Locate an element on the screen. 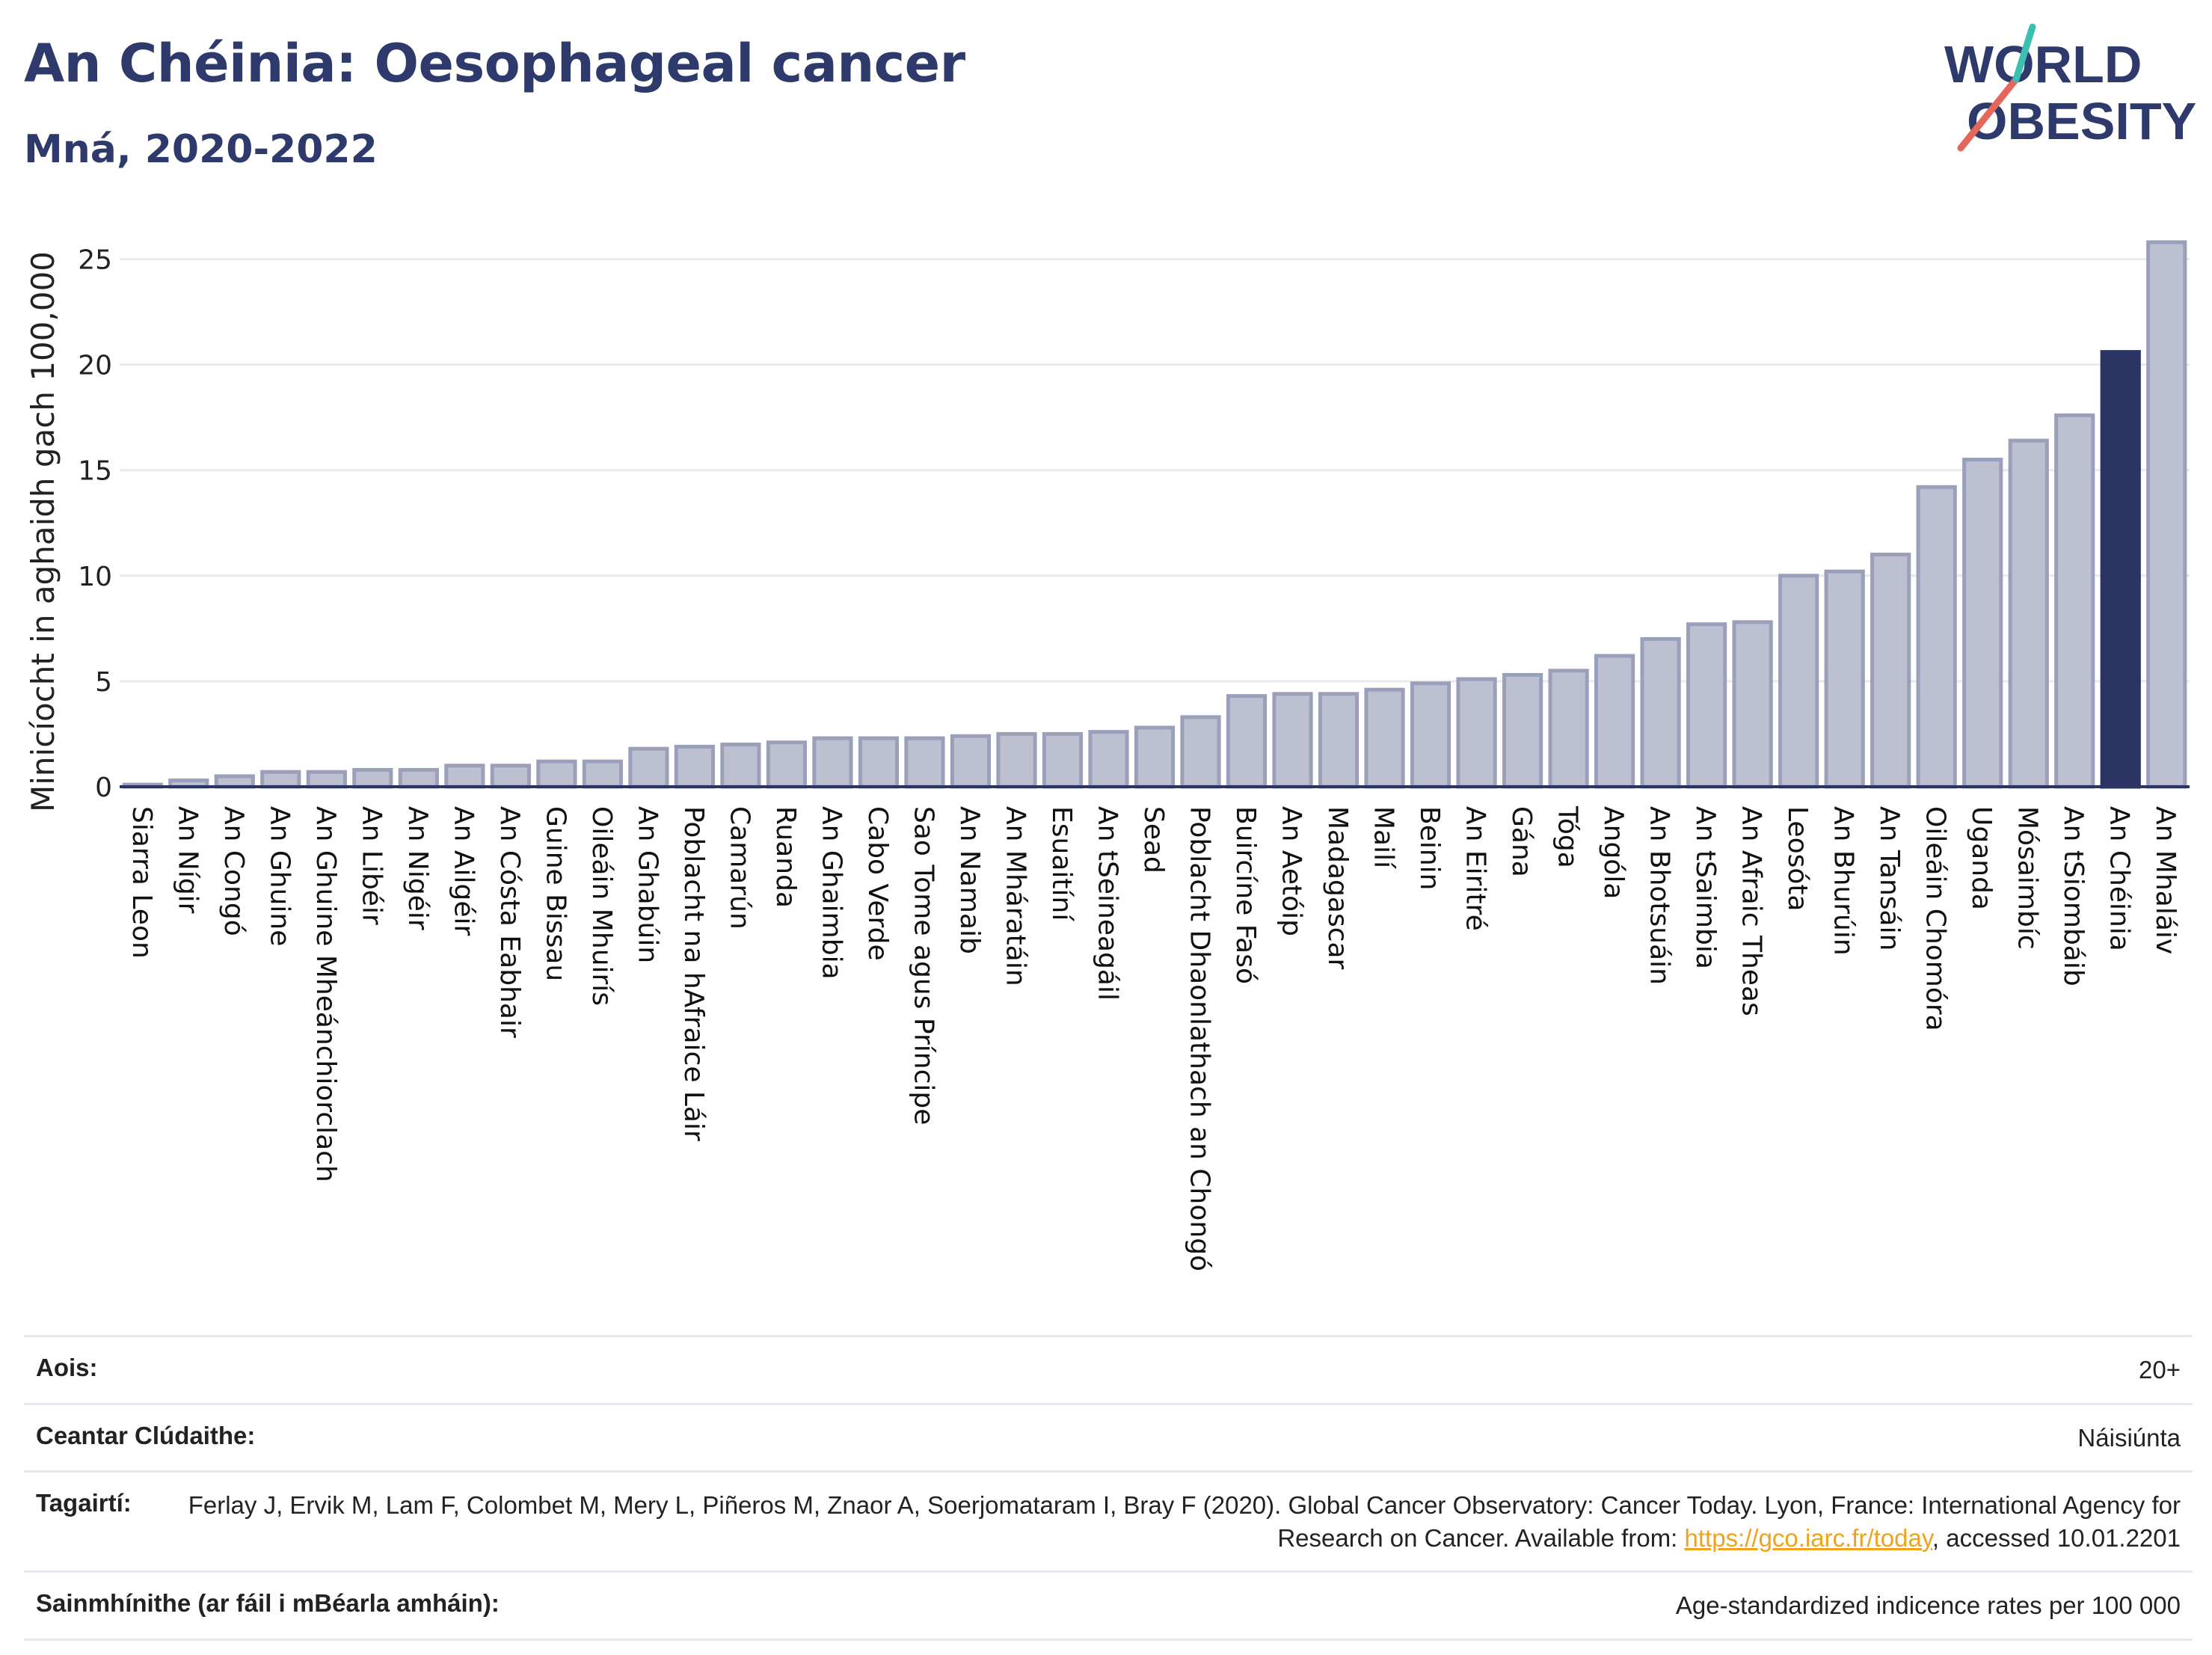 Image resolution: width=2212 pixels, height=1655 pixels. info-label: Ceantar Clúdaithe: is located at coordinates (146, 1435).